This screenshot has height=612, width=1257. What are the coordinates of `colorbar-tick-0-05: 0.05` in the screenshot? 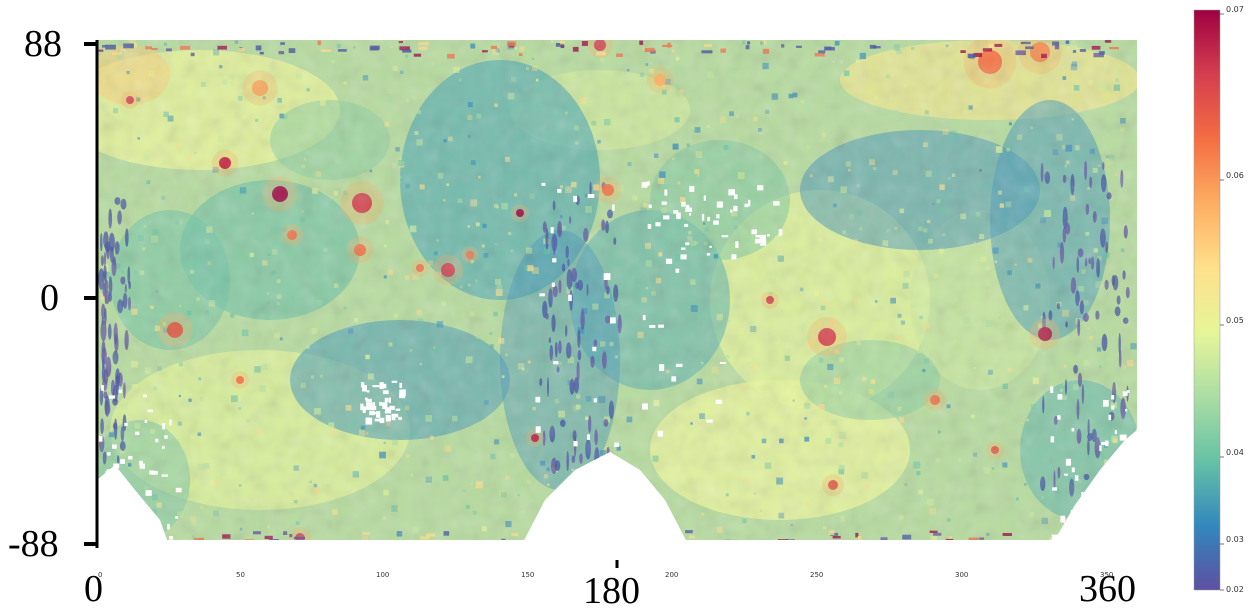 It's located at (1235, 320).